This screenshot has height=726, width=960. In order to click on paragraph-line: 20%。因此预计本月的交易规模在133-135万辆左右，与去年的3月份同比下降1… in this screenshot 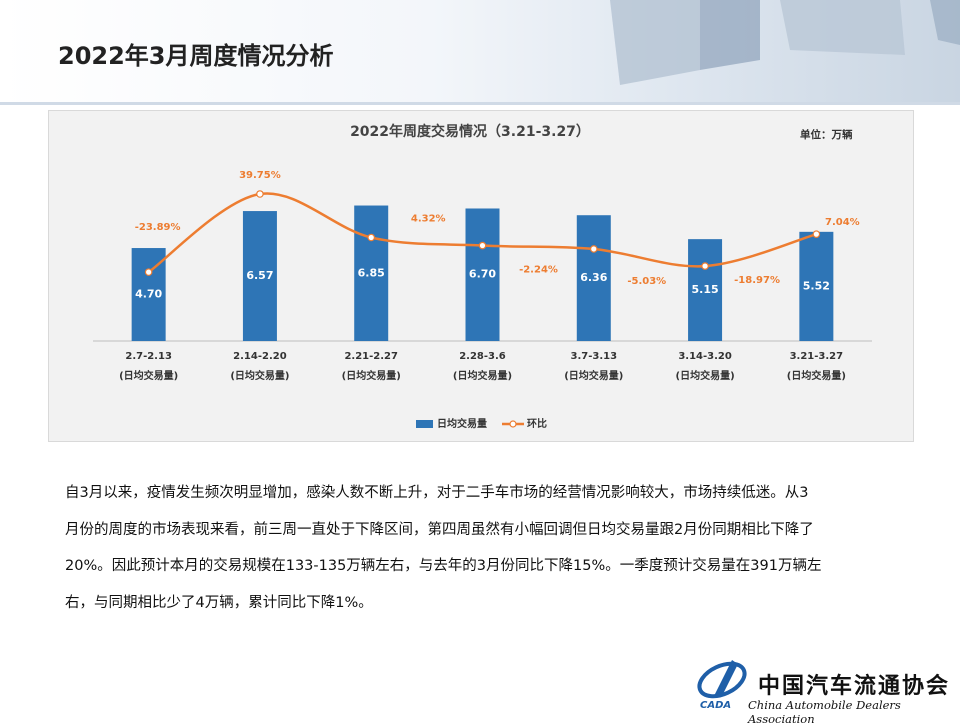, I will do `click(443, 566)`.